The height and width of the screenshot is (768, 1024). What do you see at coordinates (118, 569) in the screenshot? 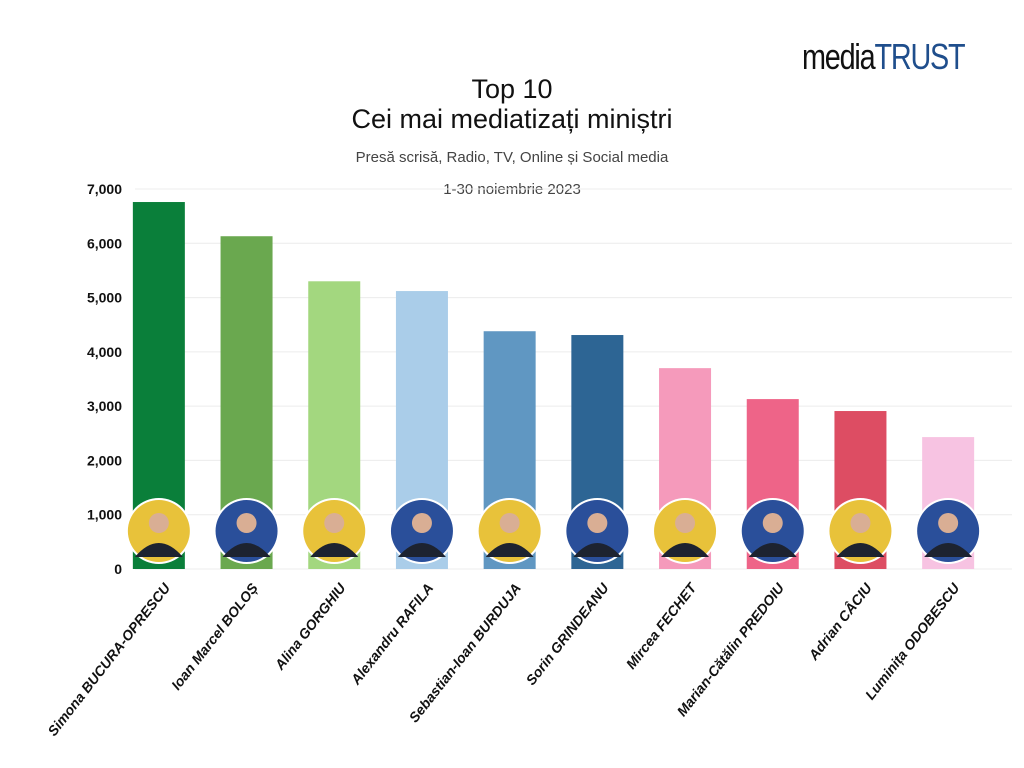
I see `y-tick-label: 0` at bounding box center [118, 569].